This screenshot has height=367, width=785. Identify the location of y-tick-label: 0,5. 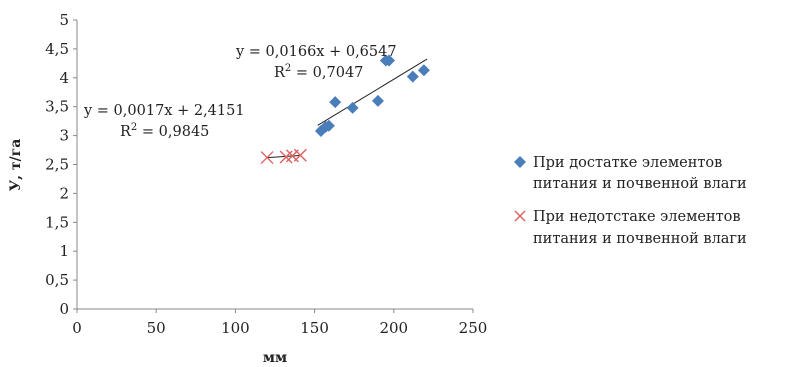
(57, 280).